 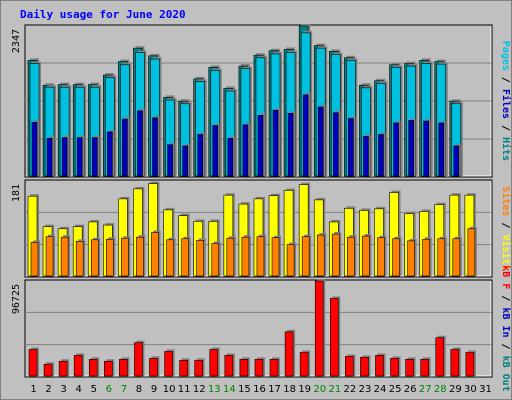 What do you see at coordinates (139, 389) in the screenshot?
I see `x-tick-label: 8` at bounding box center [139, 389].